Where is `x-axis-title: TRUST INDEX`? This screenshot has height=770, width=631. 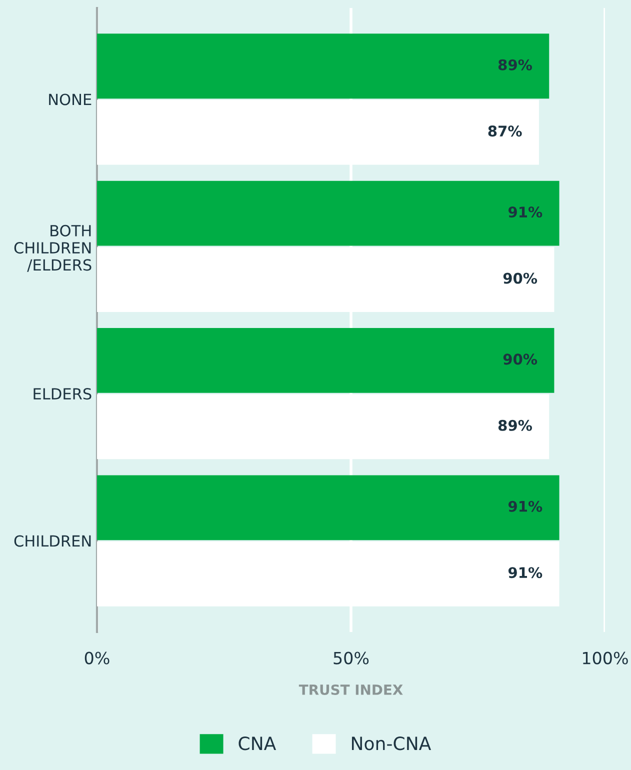
x-axis-title: TRUST INDEX is located at coordinates (350, 689).